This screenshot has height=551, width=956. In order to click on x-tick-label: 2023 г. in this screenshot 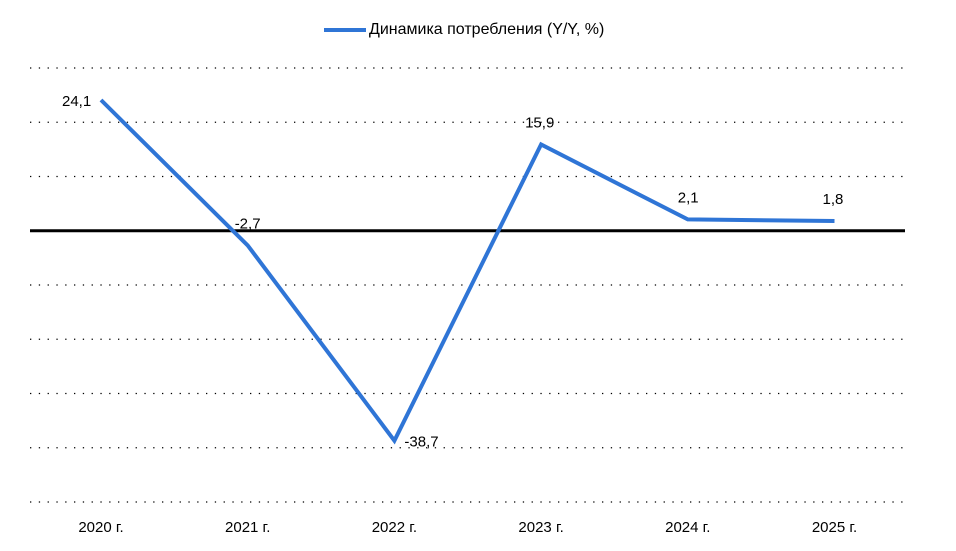, I will do `click(540, 527)`.